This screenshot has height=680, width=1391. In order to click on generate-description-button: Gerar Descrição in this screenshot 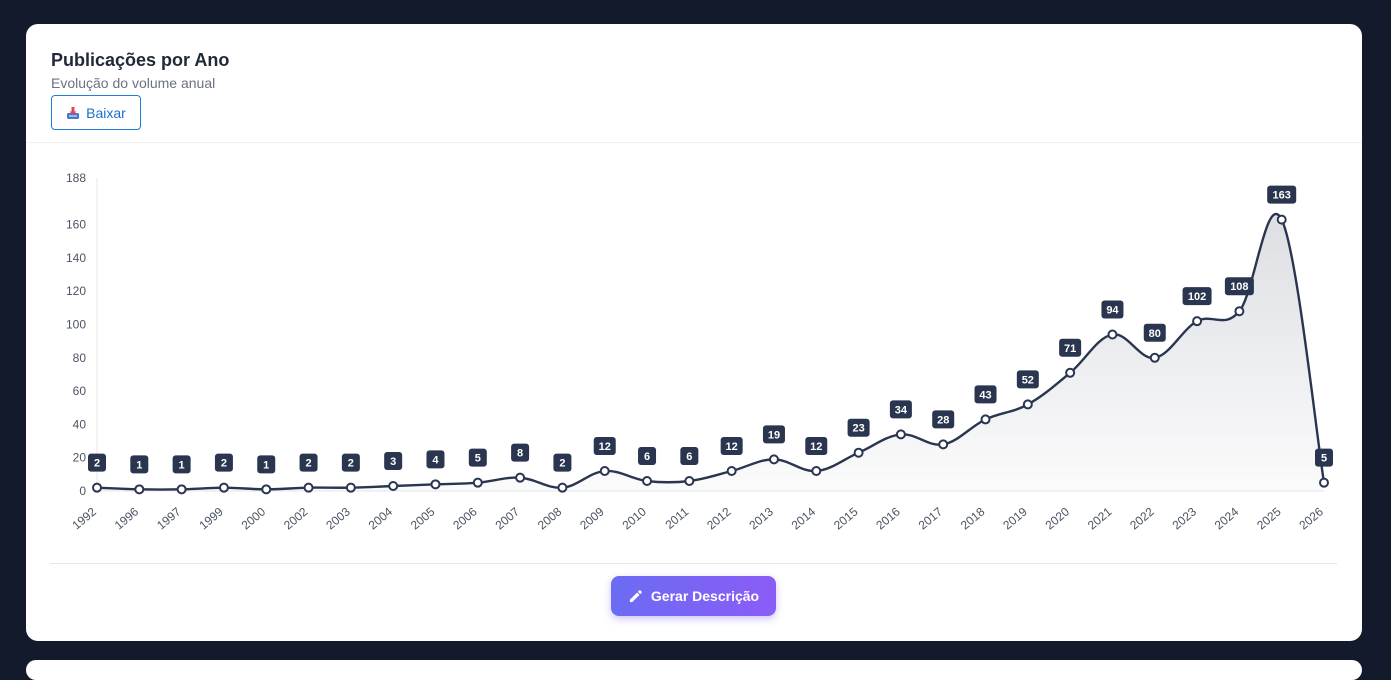, I will do `click(693, 596)`.